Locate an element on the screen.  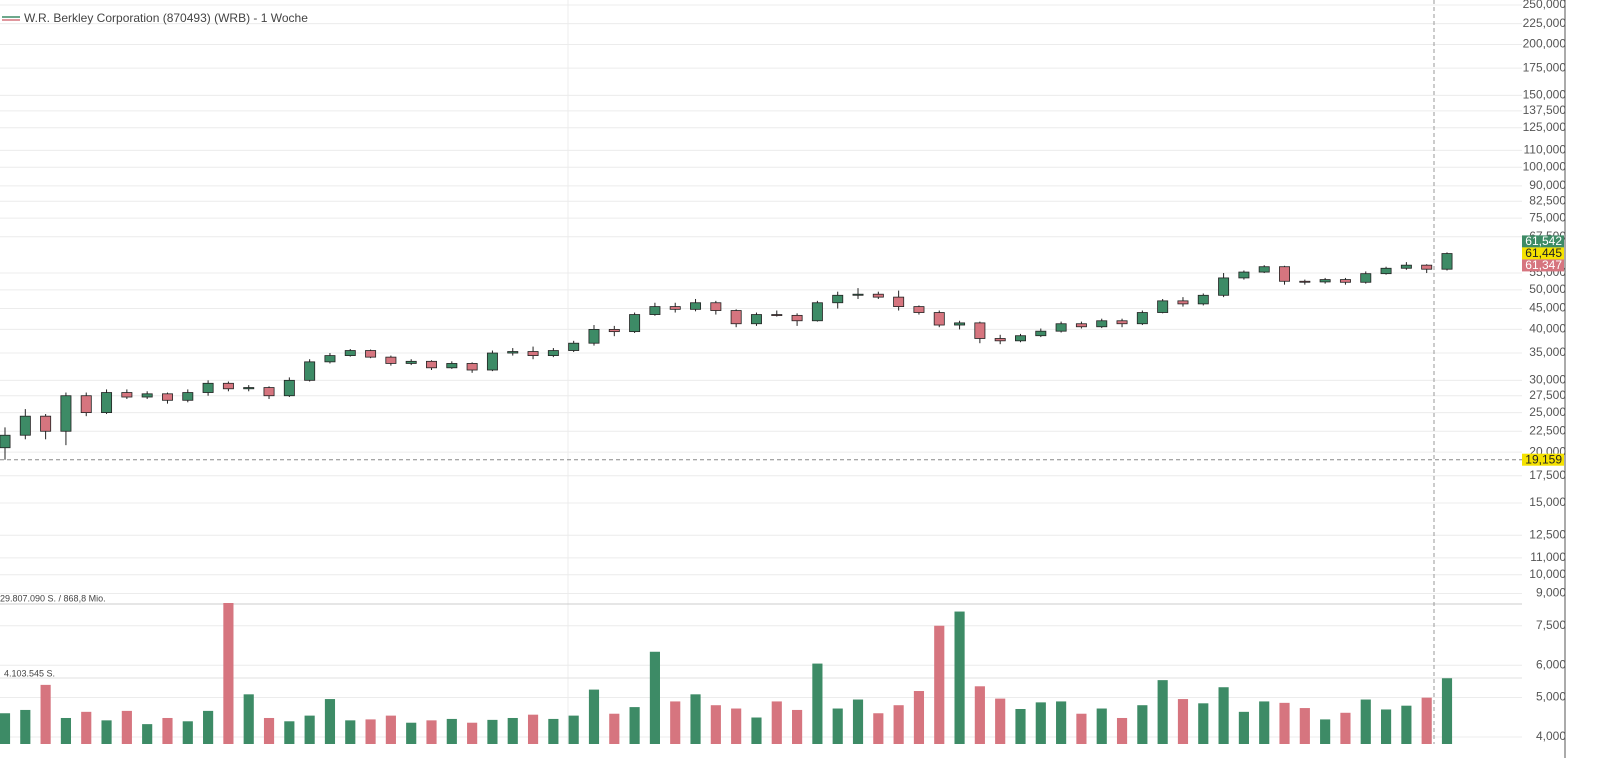
y-tick-label: 50,000 is located at coordinates (1547, 289).